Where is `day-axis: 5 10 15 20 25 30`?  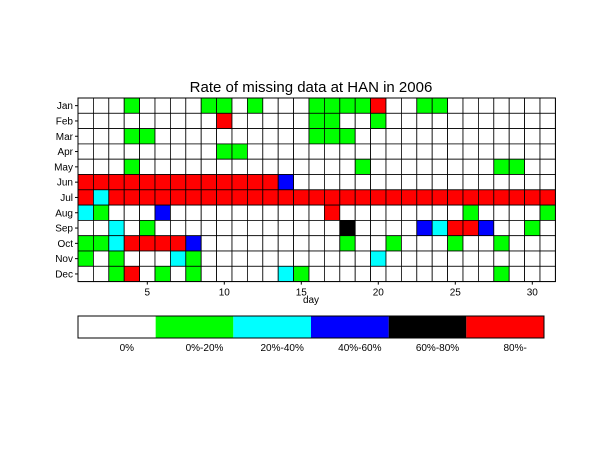
day-axis: 5 10 15 20 25 30 is located at coordinates (341, 290).